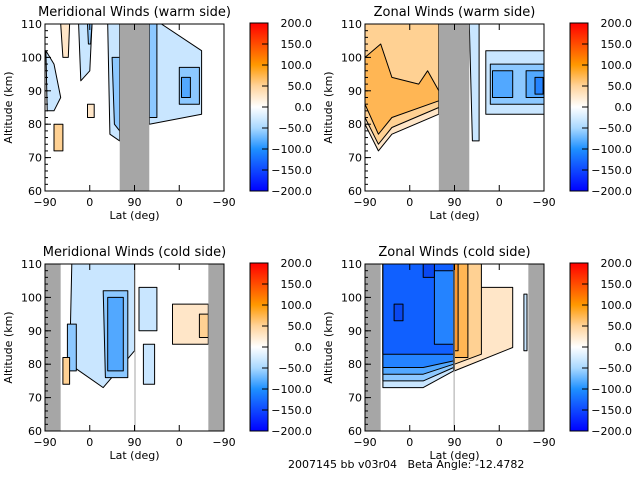  Describe the element at coordinates (134, 12) in the screenshot. I see `chart-title: Meridional Winds (warm side)` at that location.